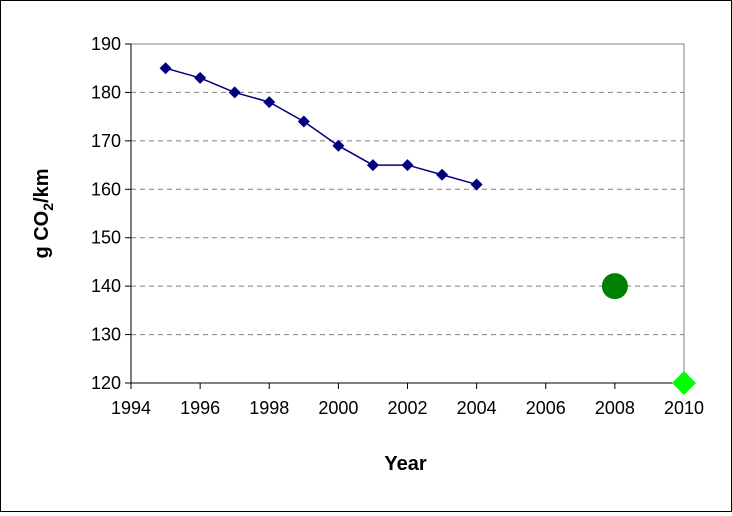 This screenshot has height=516, width=732. What do you see at coordinates (477, 408) in the screenshot?
I see `x-tick-label-2004: 2004` at bounding box center [477, 408].